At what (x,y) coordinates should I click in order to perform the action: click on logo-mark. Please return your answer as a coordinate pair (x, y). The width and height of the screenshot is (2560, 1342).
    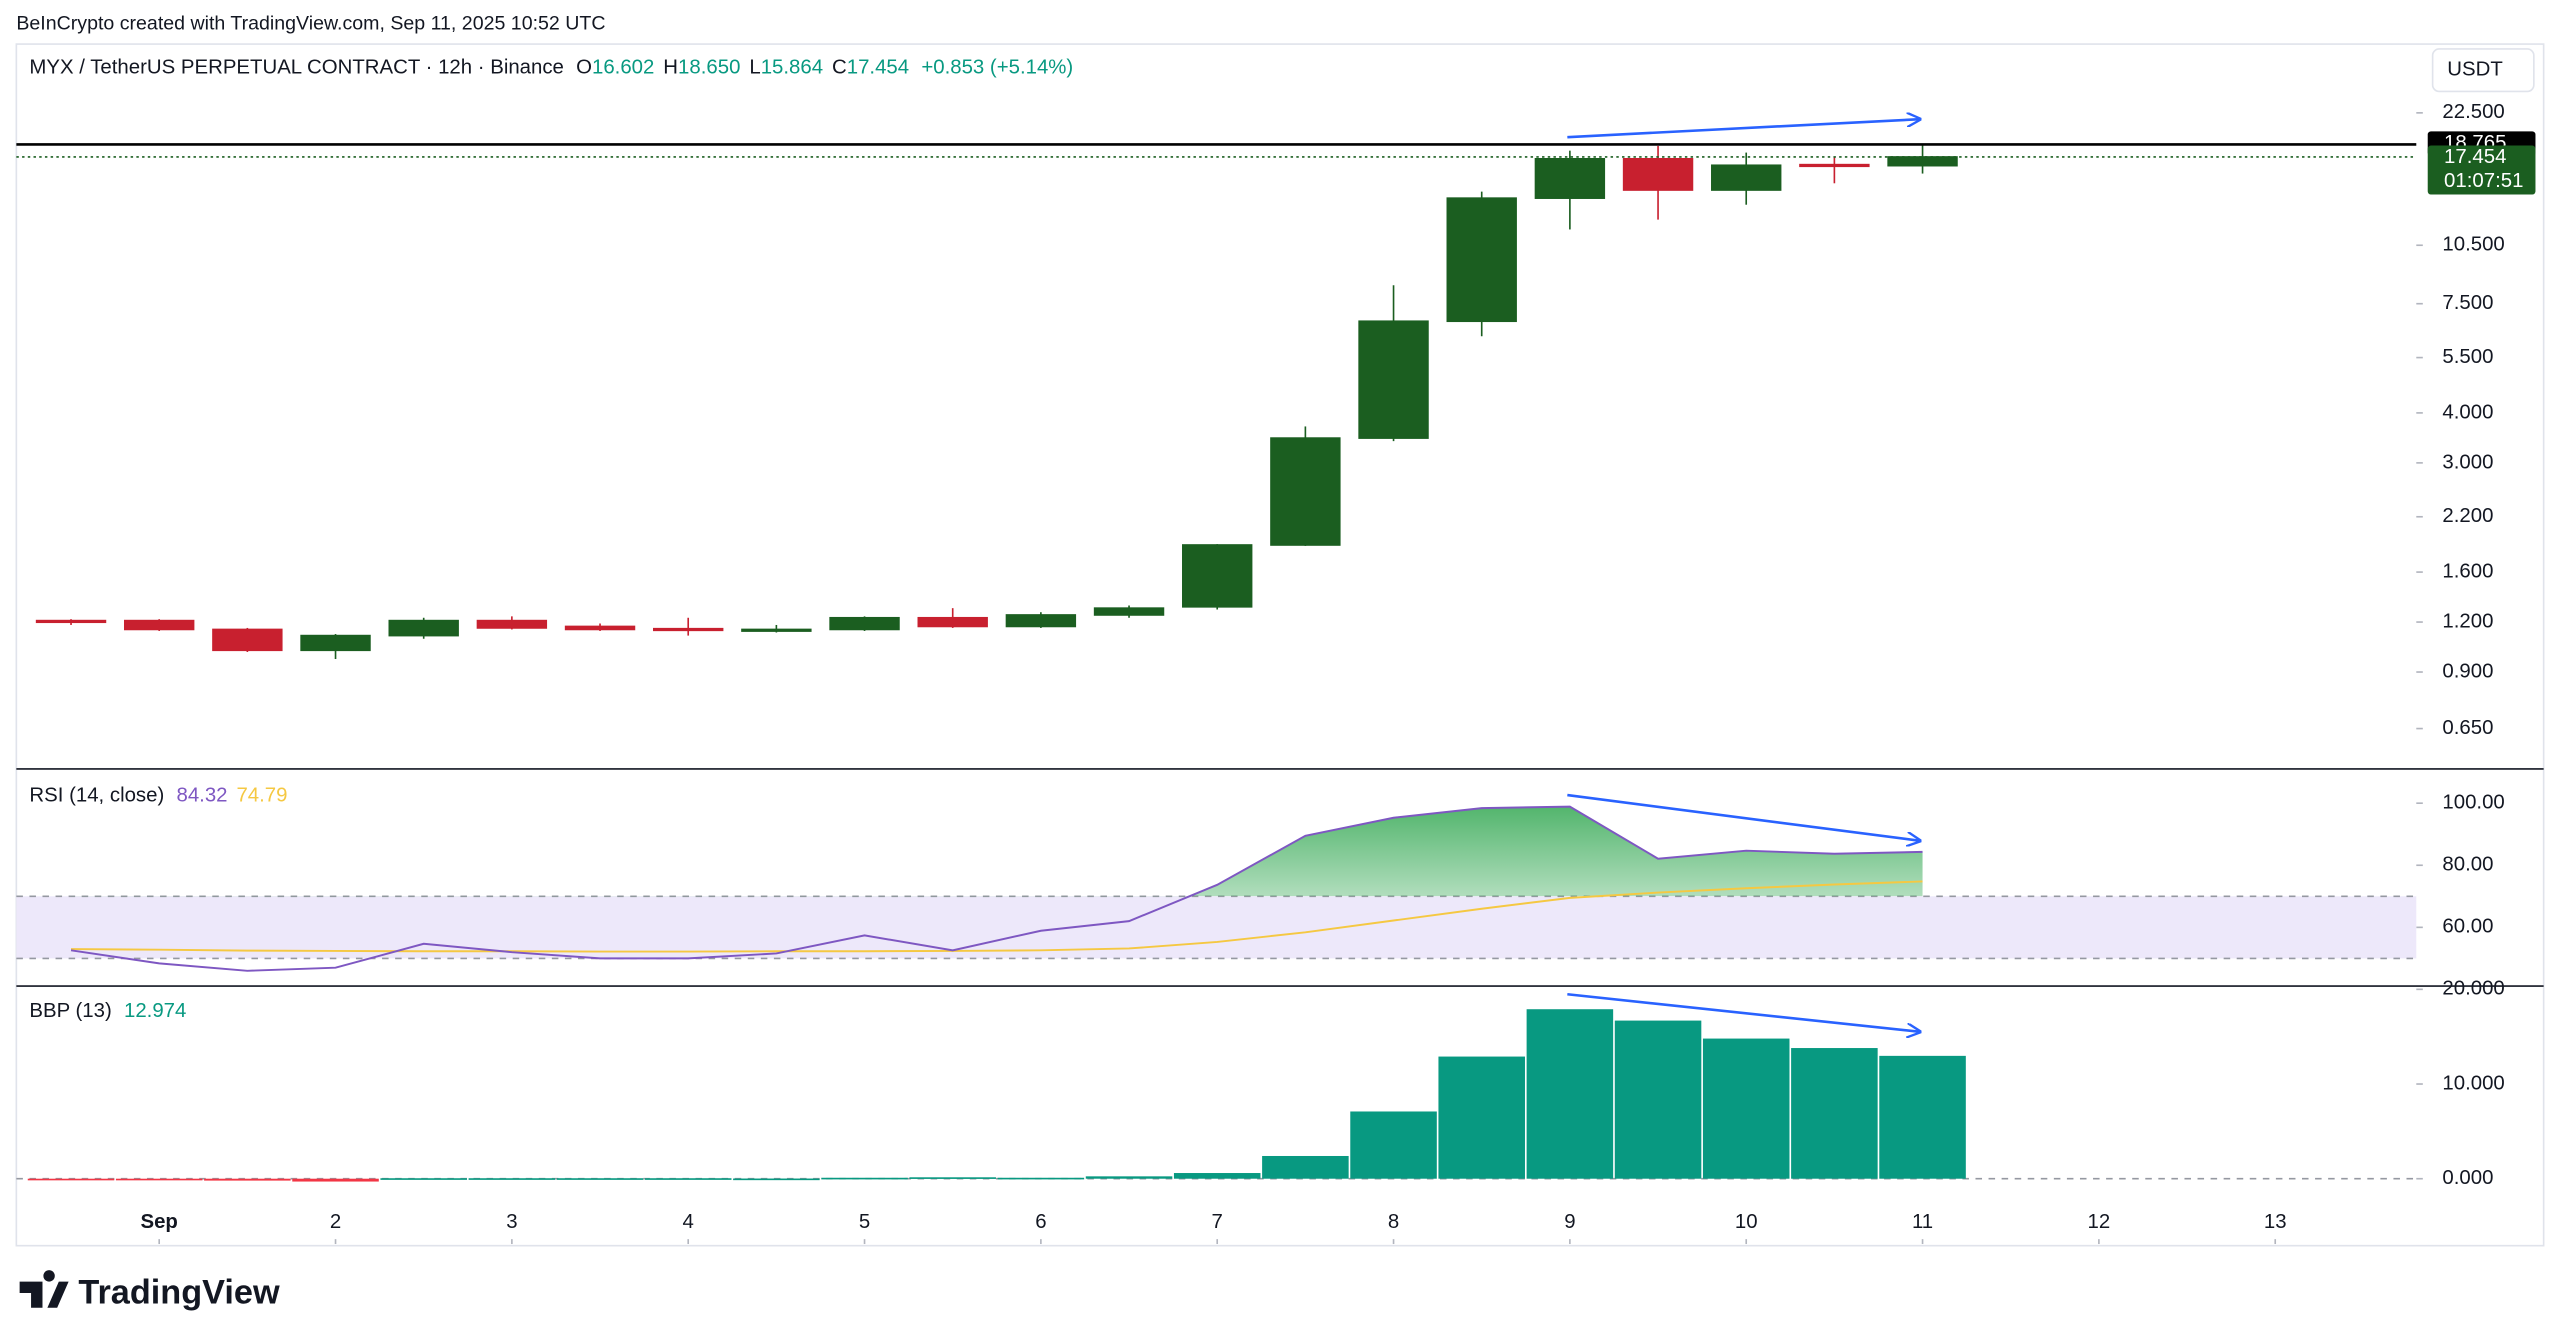
    Looking at the image, I should click on (44, 1289).